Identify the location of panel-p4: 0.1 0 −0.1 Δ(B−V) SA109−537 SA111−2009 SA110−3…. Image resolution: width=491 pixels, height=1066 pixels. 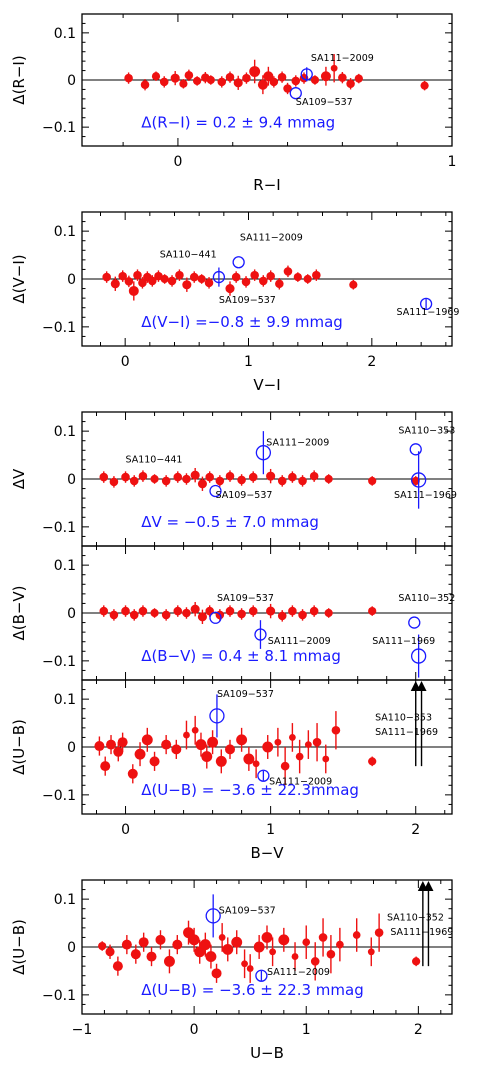
(232, 613).